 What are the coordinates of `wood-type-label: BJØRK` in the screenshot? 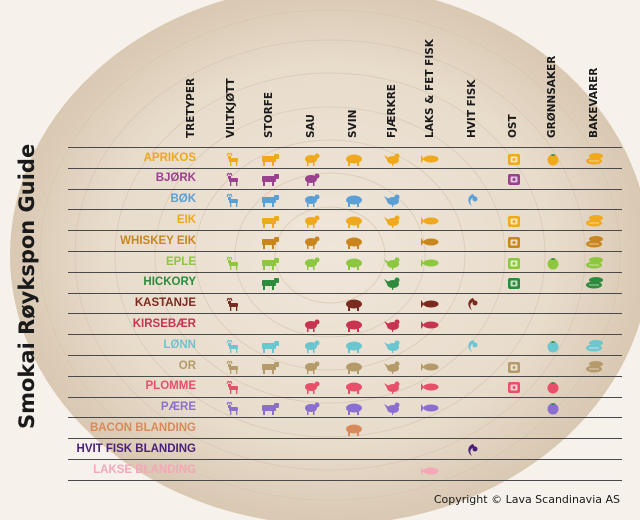 It's located at (175, 178).